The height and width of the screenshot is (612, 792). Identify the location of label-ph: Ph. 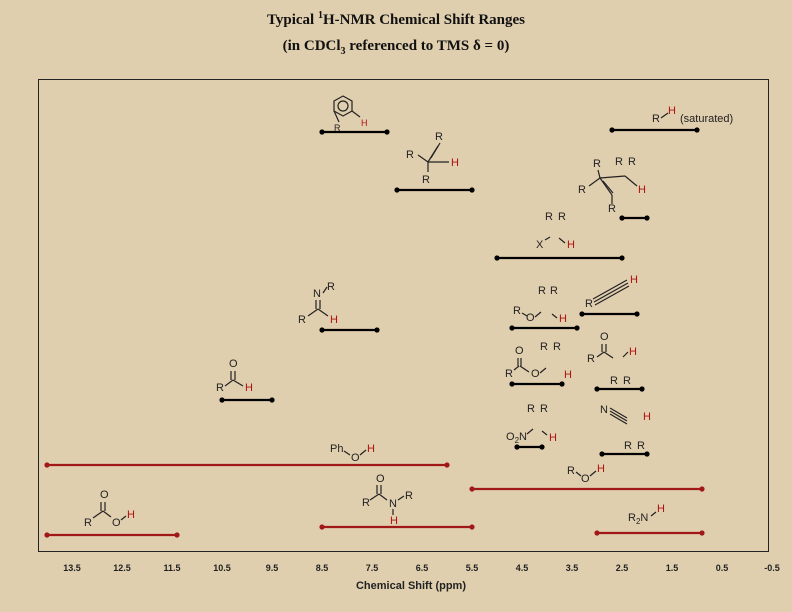
(336, 449).